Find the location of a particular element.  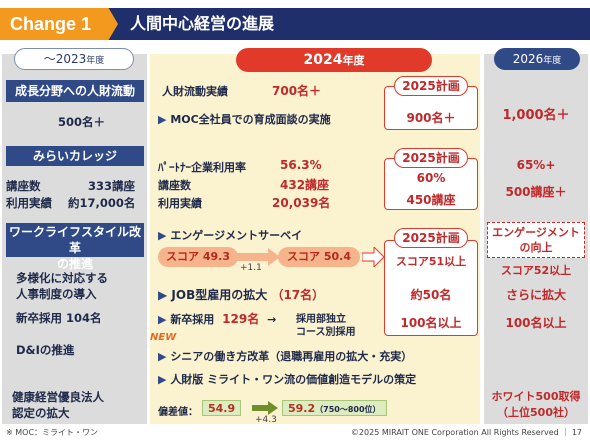

deviation-arrow-icon is located at coordinates (265, 408).